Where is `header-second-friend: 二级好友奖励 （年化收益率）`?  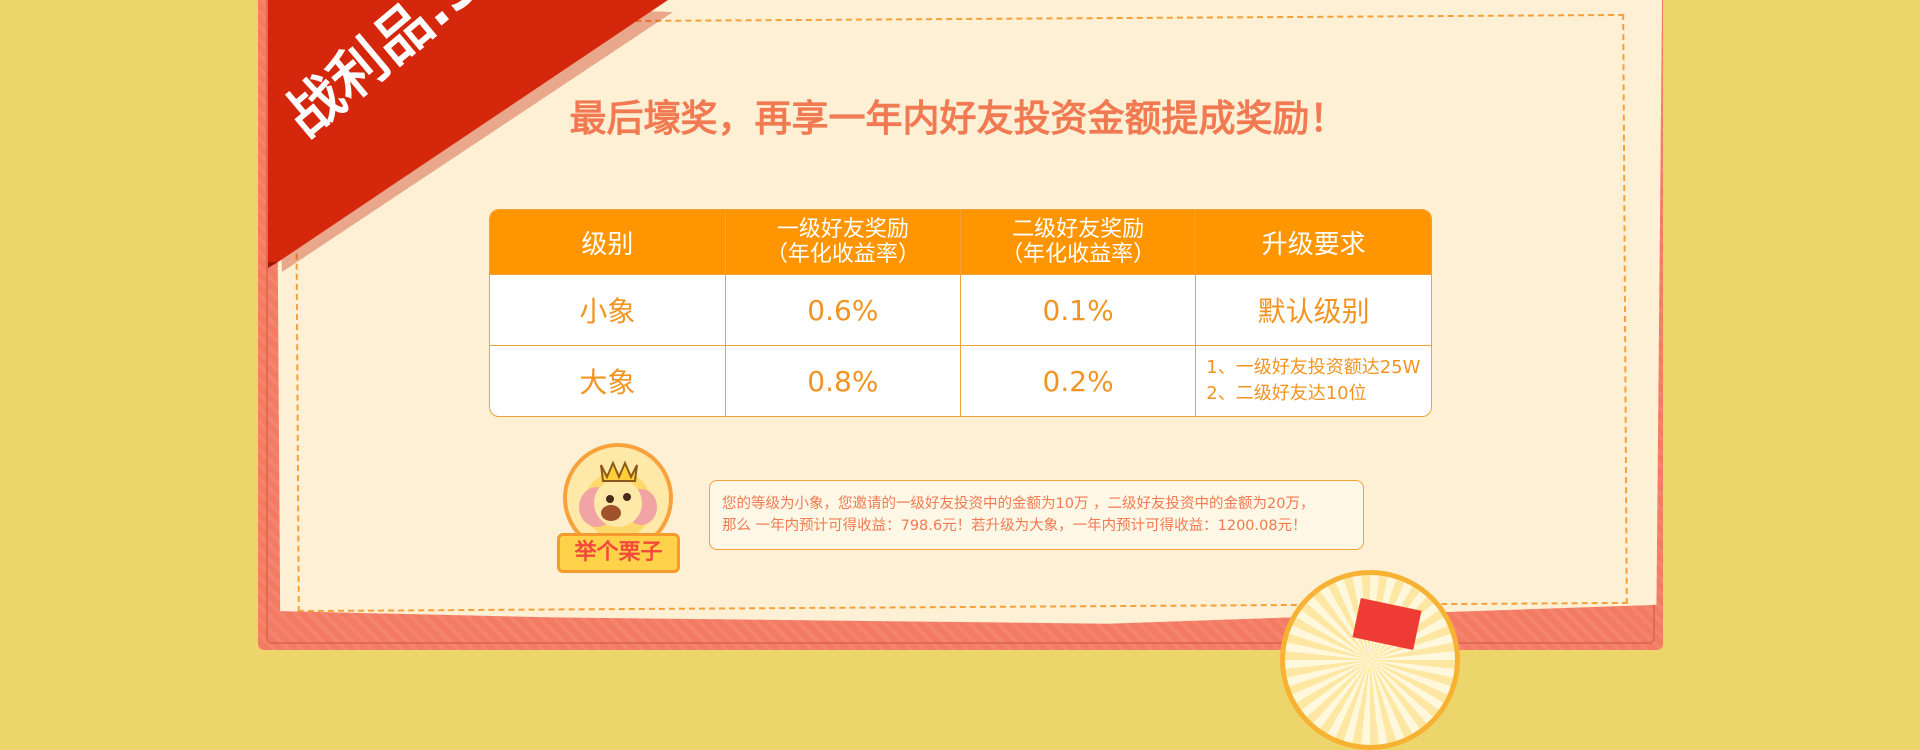 header-second-friend: 二级好友奖励 （年化收益率） is located at coordinates (1078, 242).